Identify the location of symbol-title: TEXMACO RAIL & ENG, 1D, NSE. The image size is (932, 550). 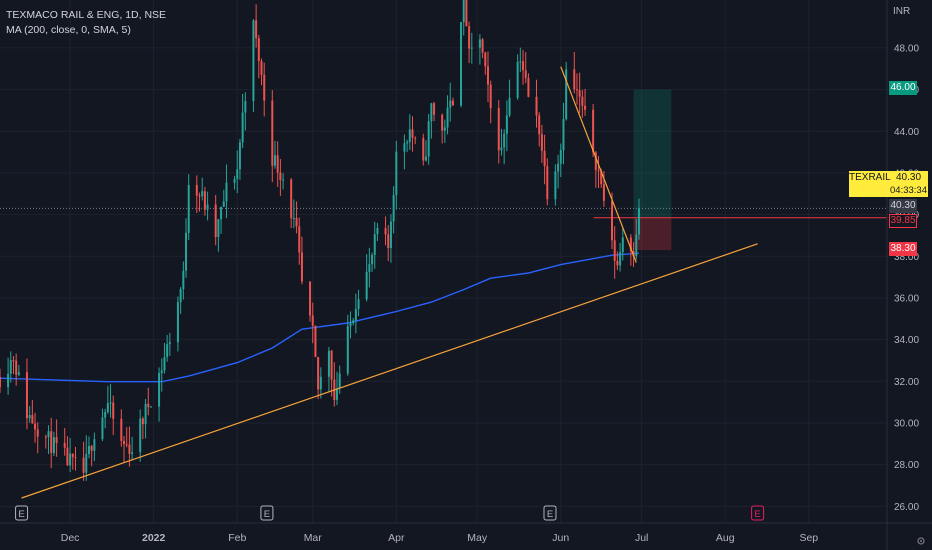
(86, 15).